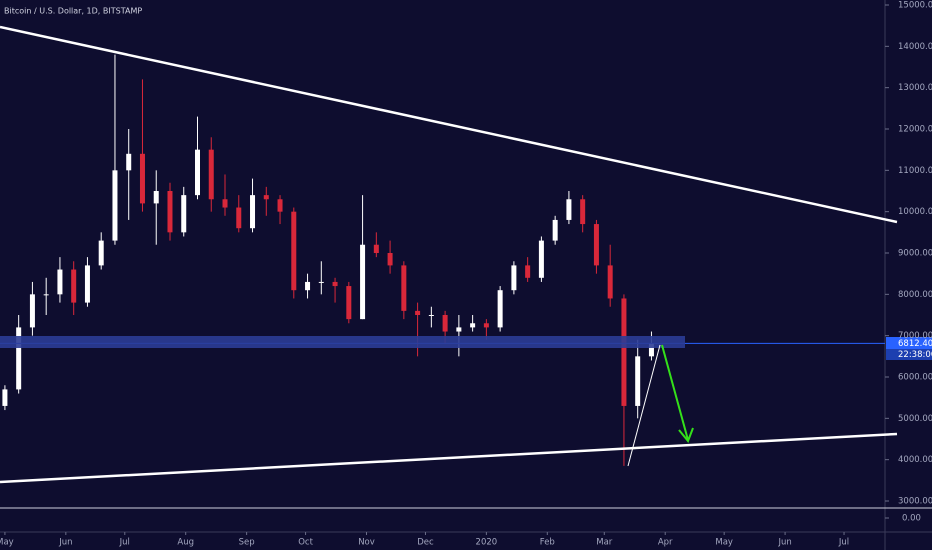 The width and height of the screenshot is (932, 550). I want to click on y-tick-label: 3000.00, so click(915, 502).